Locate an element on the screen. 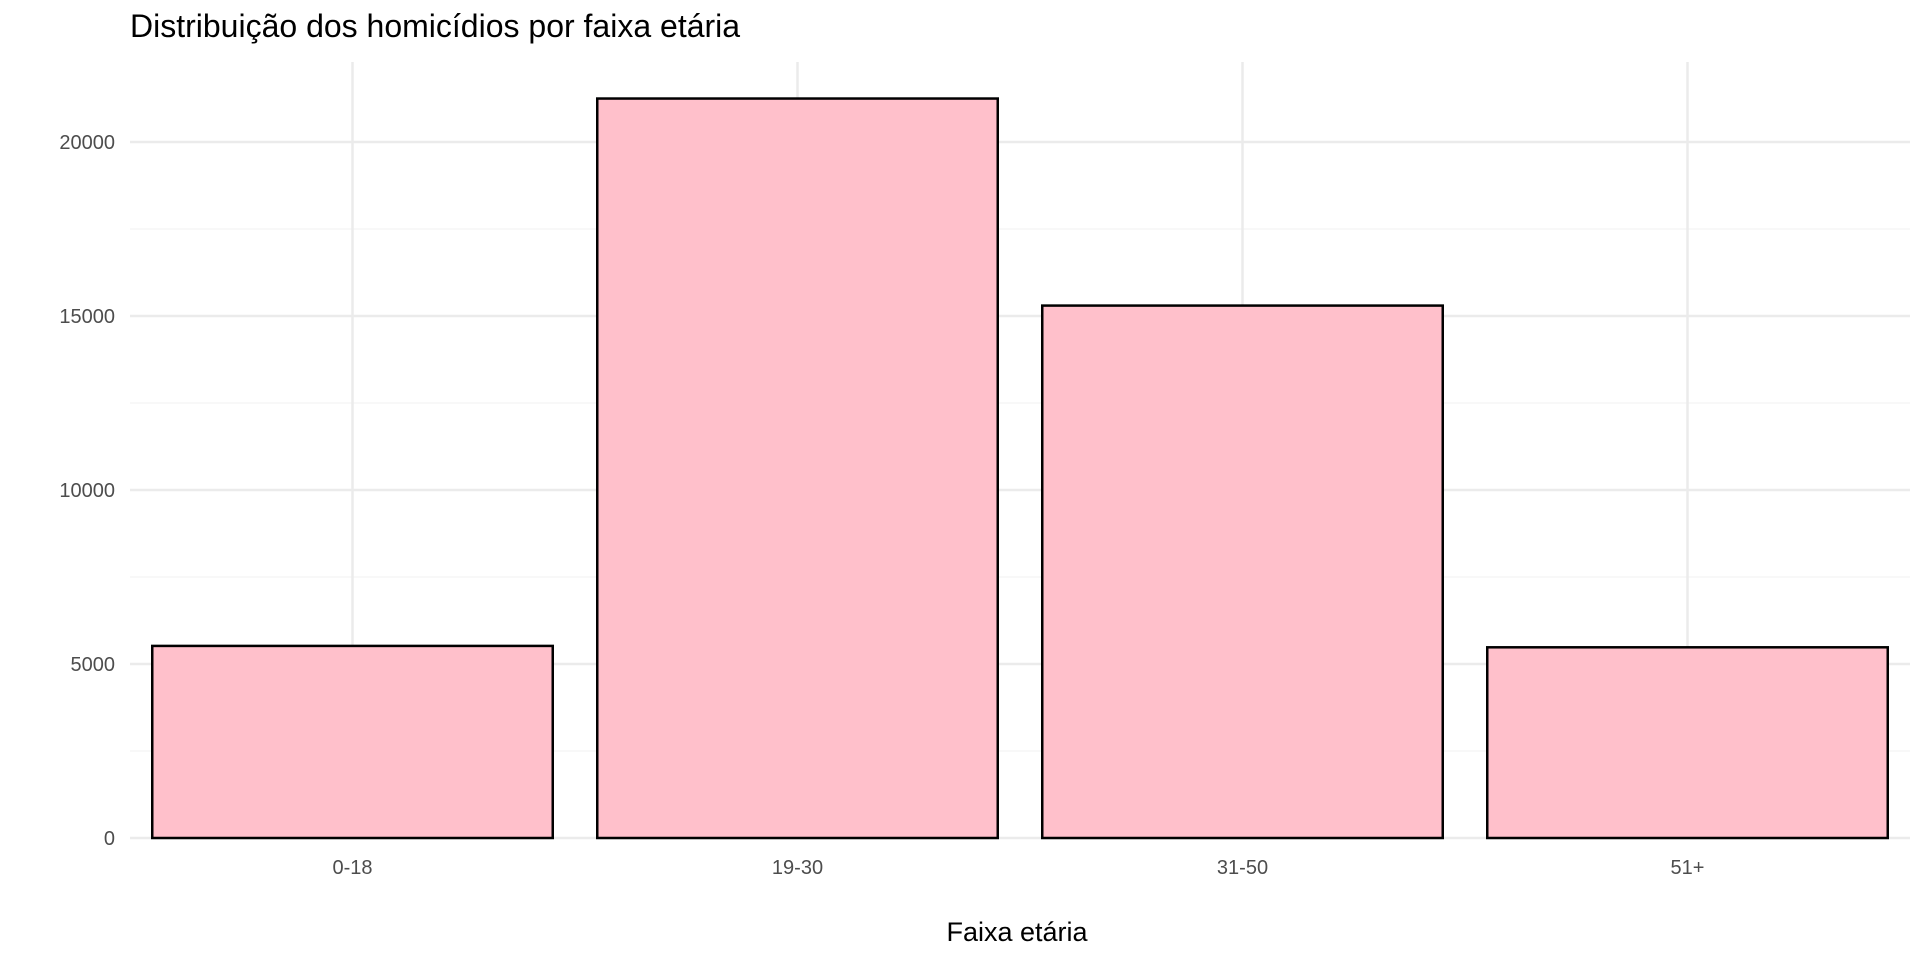 The width and height of the screenshot is (1920, 960). bar-51+ is located at coordinates (1687, 743).